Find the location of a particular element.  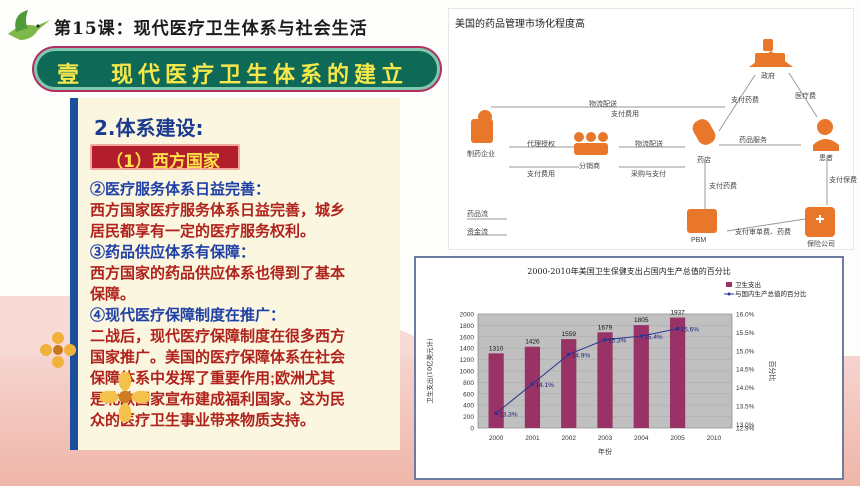

section-title: 2.体系建设: is located at coordinates (149, 128).